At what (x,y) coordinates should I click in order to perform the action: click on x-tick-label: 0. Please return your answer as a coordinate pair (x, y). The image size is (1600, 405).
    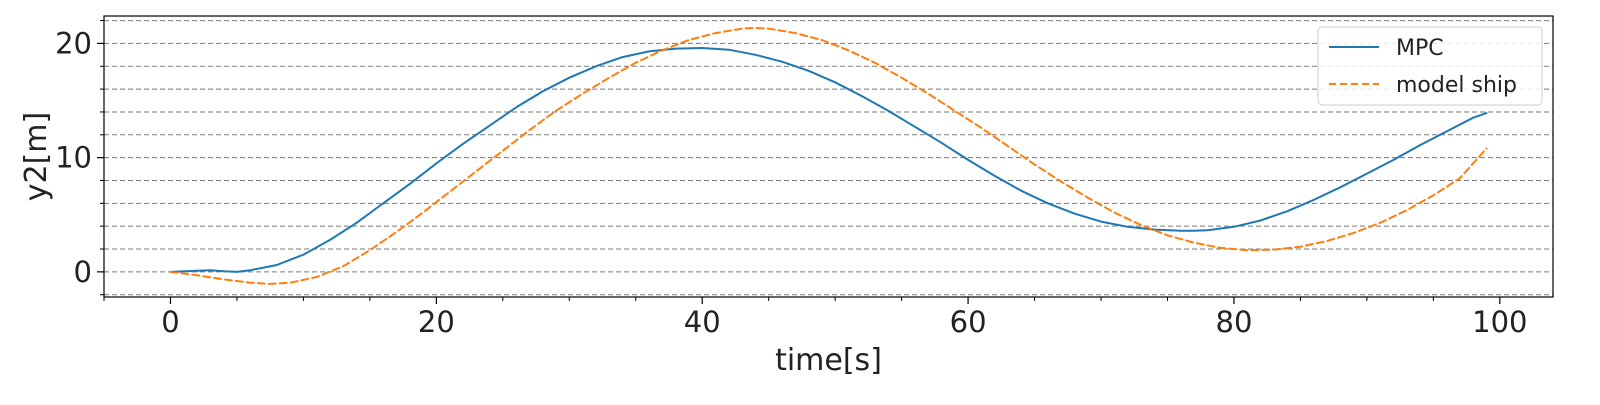
    Looking at the image, I should click on (170, 322).